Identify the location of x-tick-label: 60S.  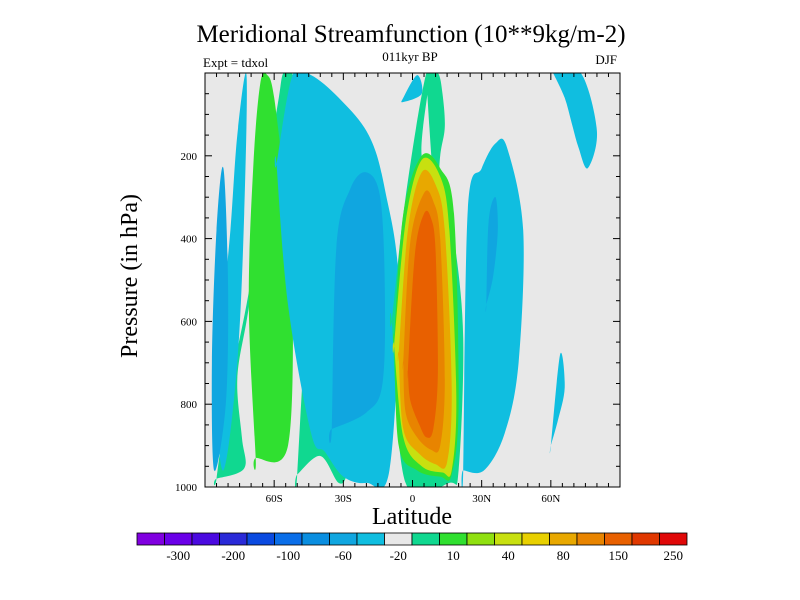
(274, 499).